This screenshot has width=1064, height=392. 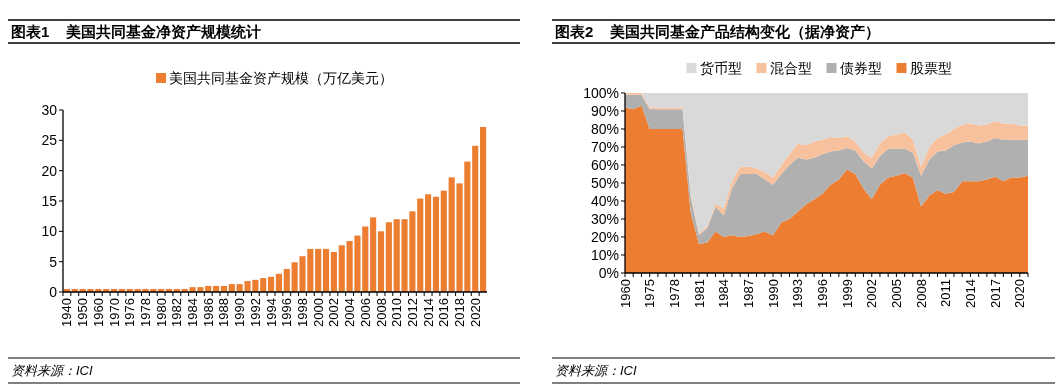 I want to click on x-tick-label: 1970, so click(x=114, y=312).